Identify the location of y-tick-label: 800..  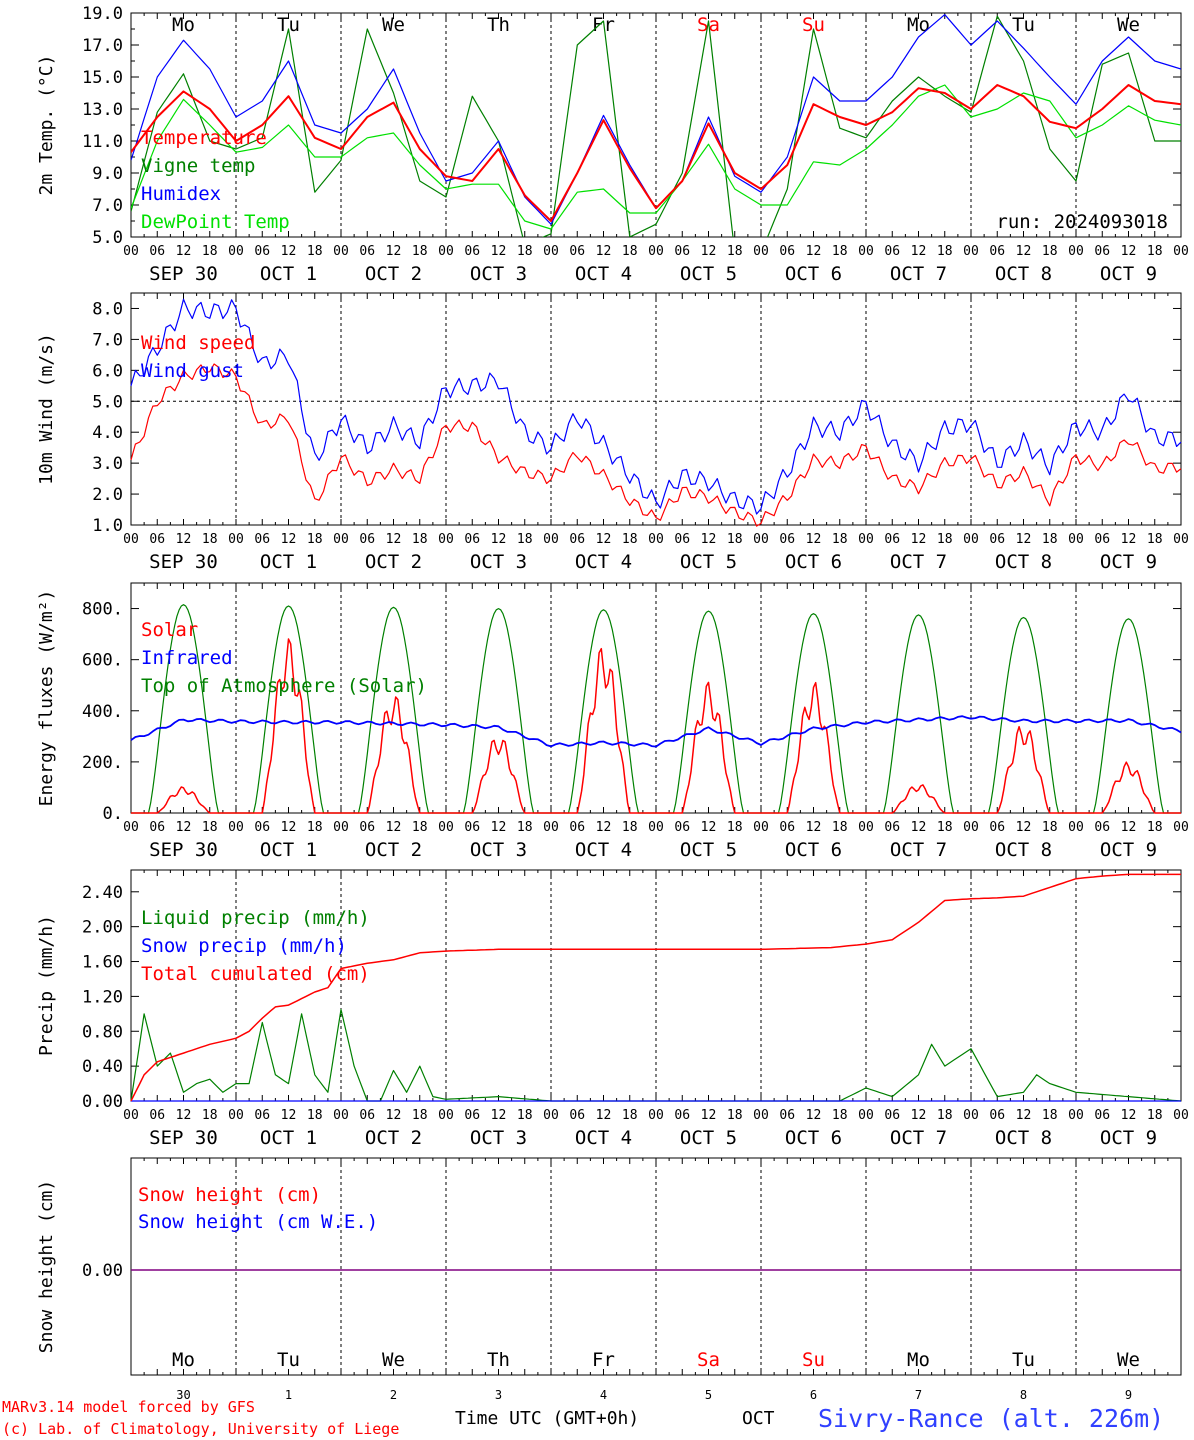
(102, 610).